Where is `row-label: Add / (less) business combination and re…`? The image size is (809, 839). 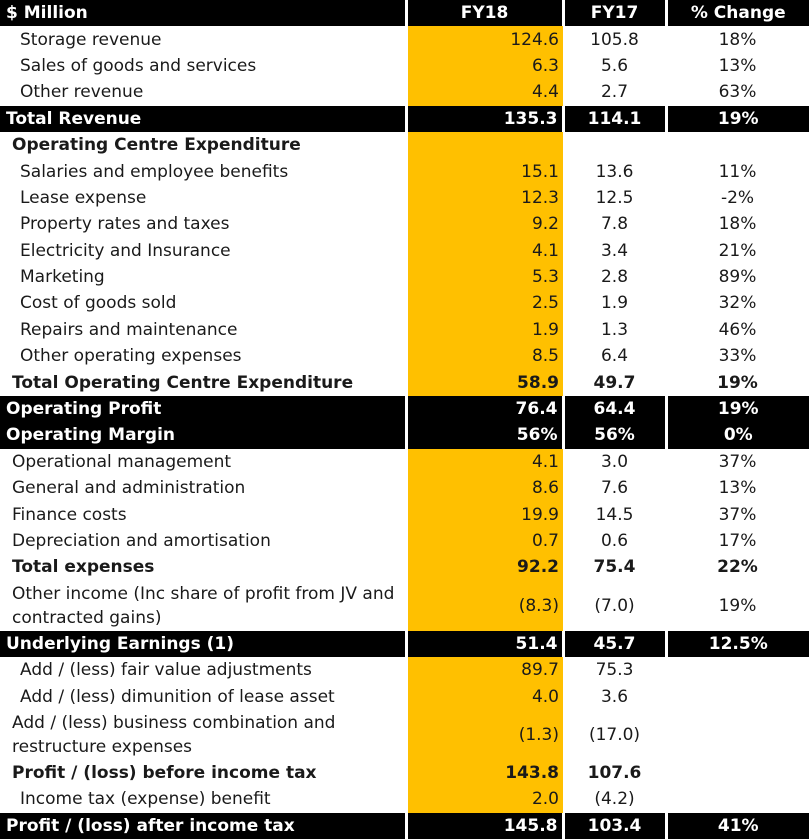 row-label: Add / (less) business combination and re… is located at coordinates (174, 734).